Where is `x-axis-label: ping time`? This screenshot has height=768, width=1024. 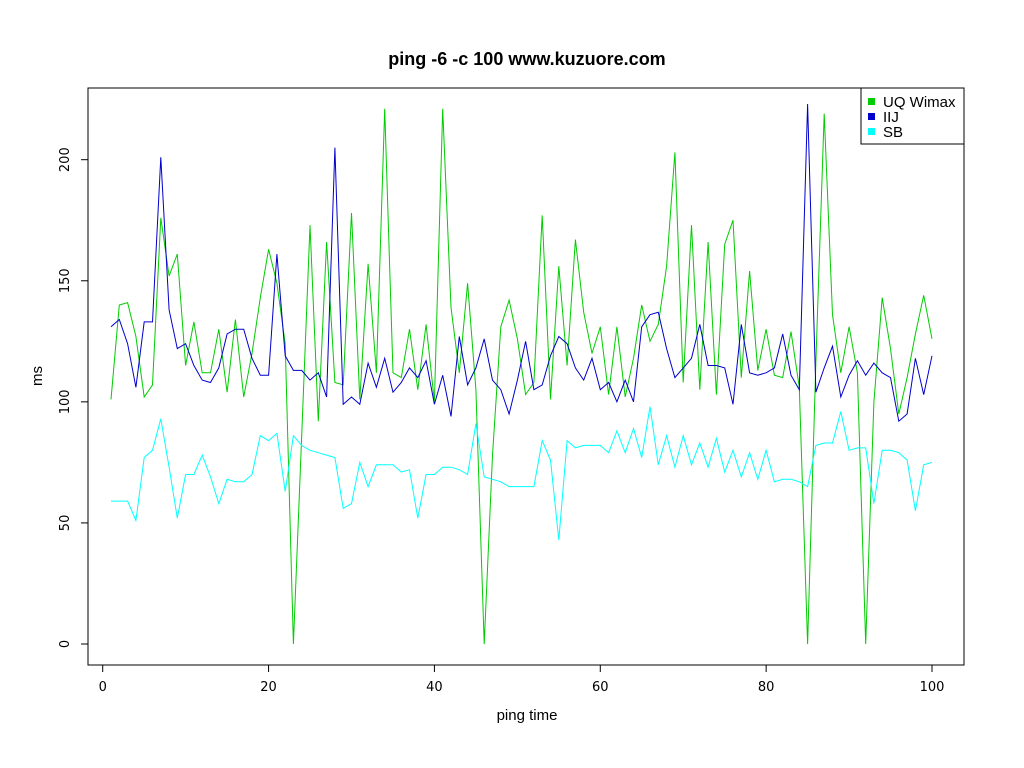 x-axis-label: ping time is located at coordinates (527, 715).